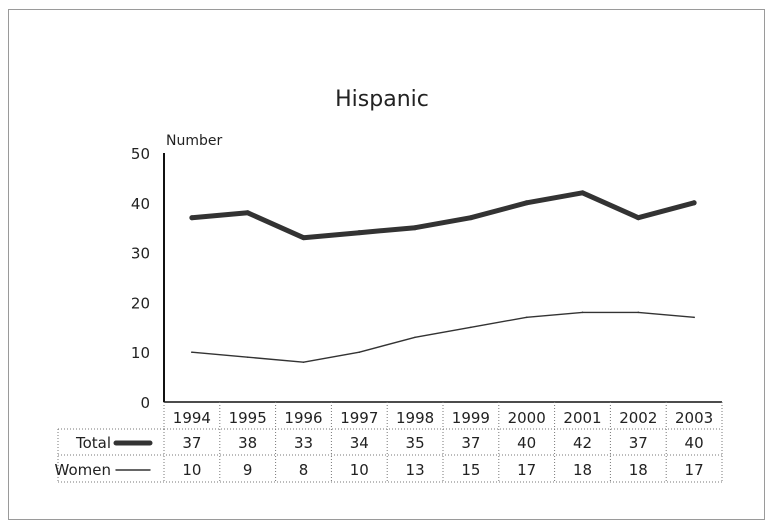 Image resolution: width=772 pixels, height=526 pixels. Describe the element at coordinates (694, 418) in the screenshot. I see `x-tick-label: 2003` at that location.